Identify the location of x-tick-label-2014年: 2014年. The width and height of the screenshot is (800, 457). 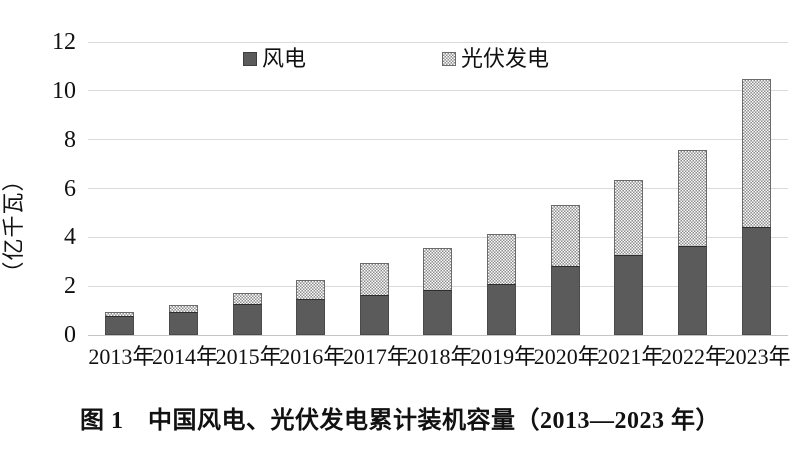
(184, 356).